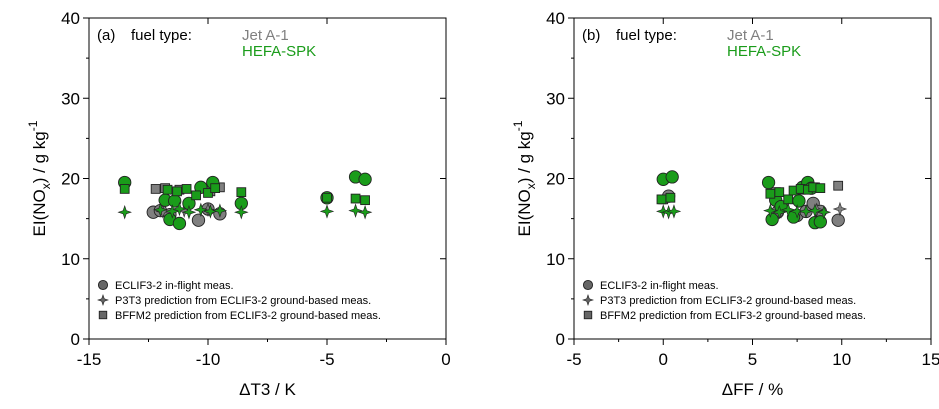 This screenshot has height=409, width=939. I want to click on legend-label: ECLIF3-2 in-flight meas., so click(659, 286).